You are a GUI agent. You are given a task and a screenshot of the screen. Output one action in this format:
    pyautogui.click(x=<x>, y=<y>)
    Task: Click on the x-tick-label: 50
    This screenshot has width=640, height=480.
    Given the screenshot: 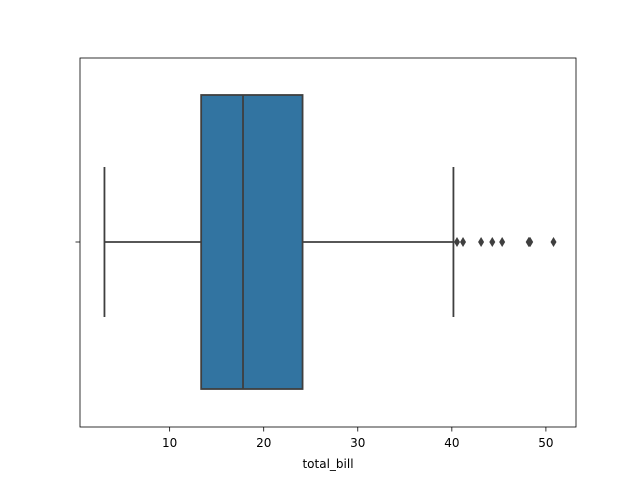 What is the action you would take?
    pyautogui.click(x=545, y=443)
    